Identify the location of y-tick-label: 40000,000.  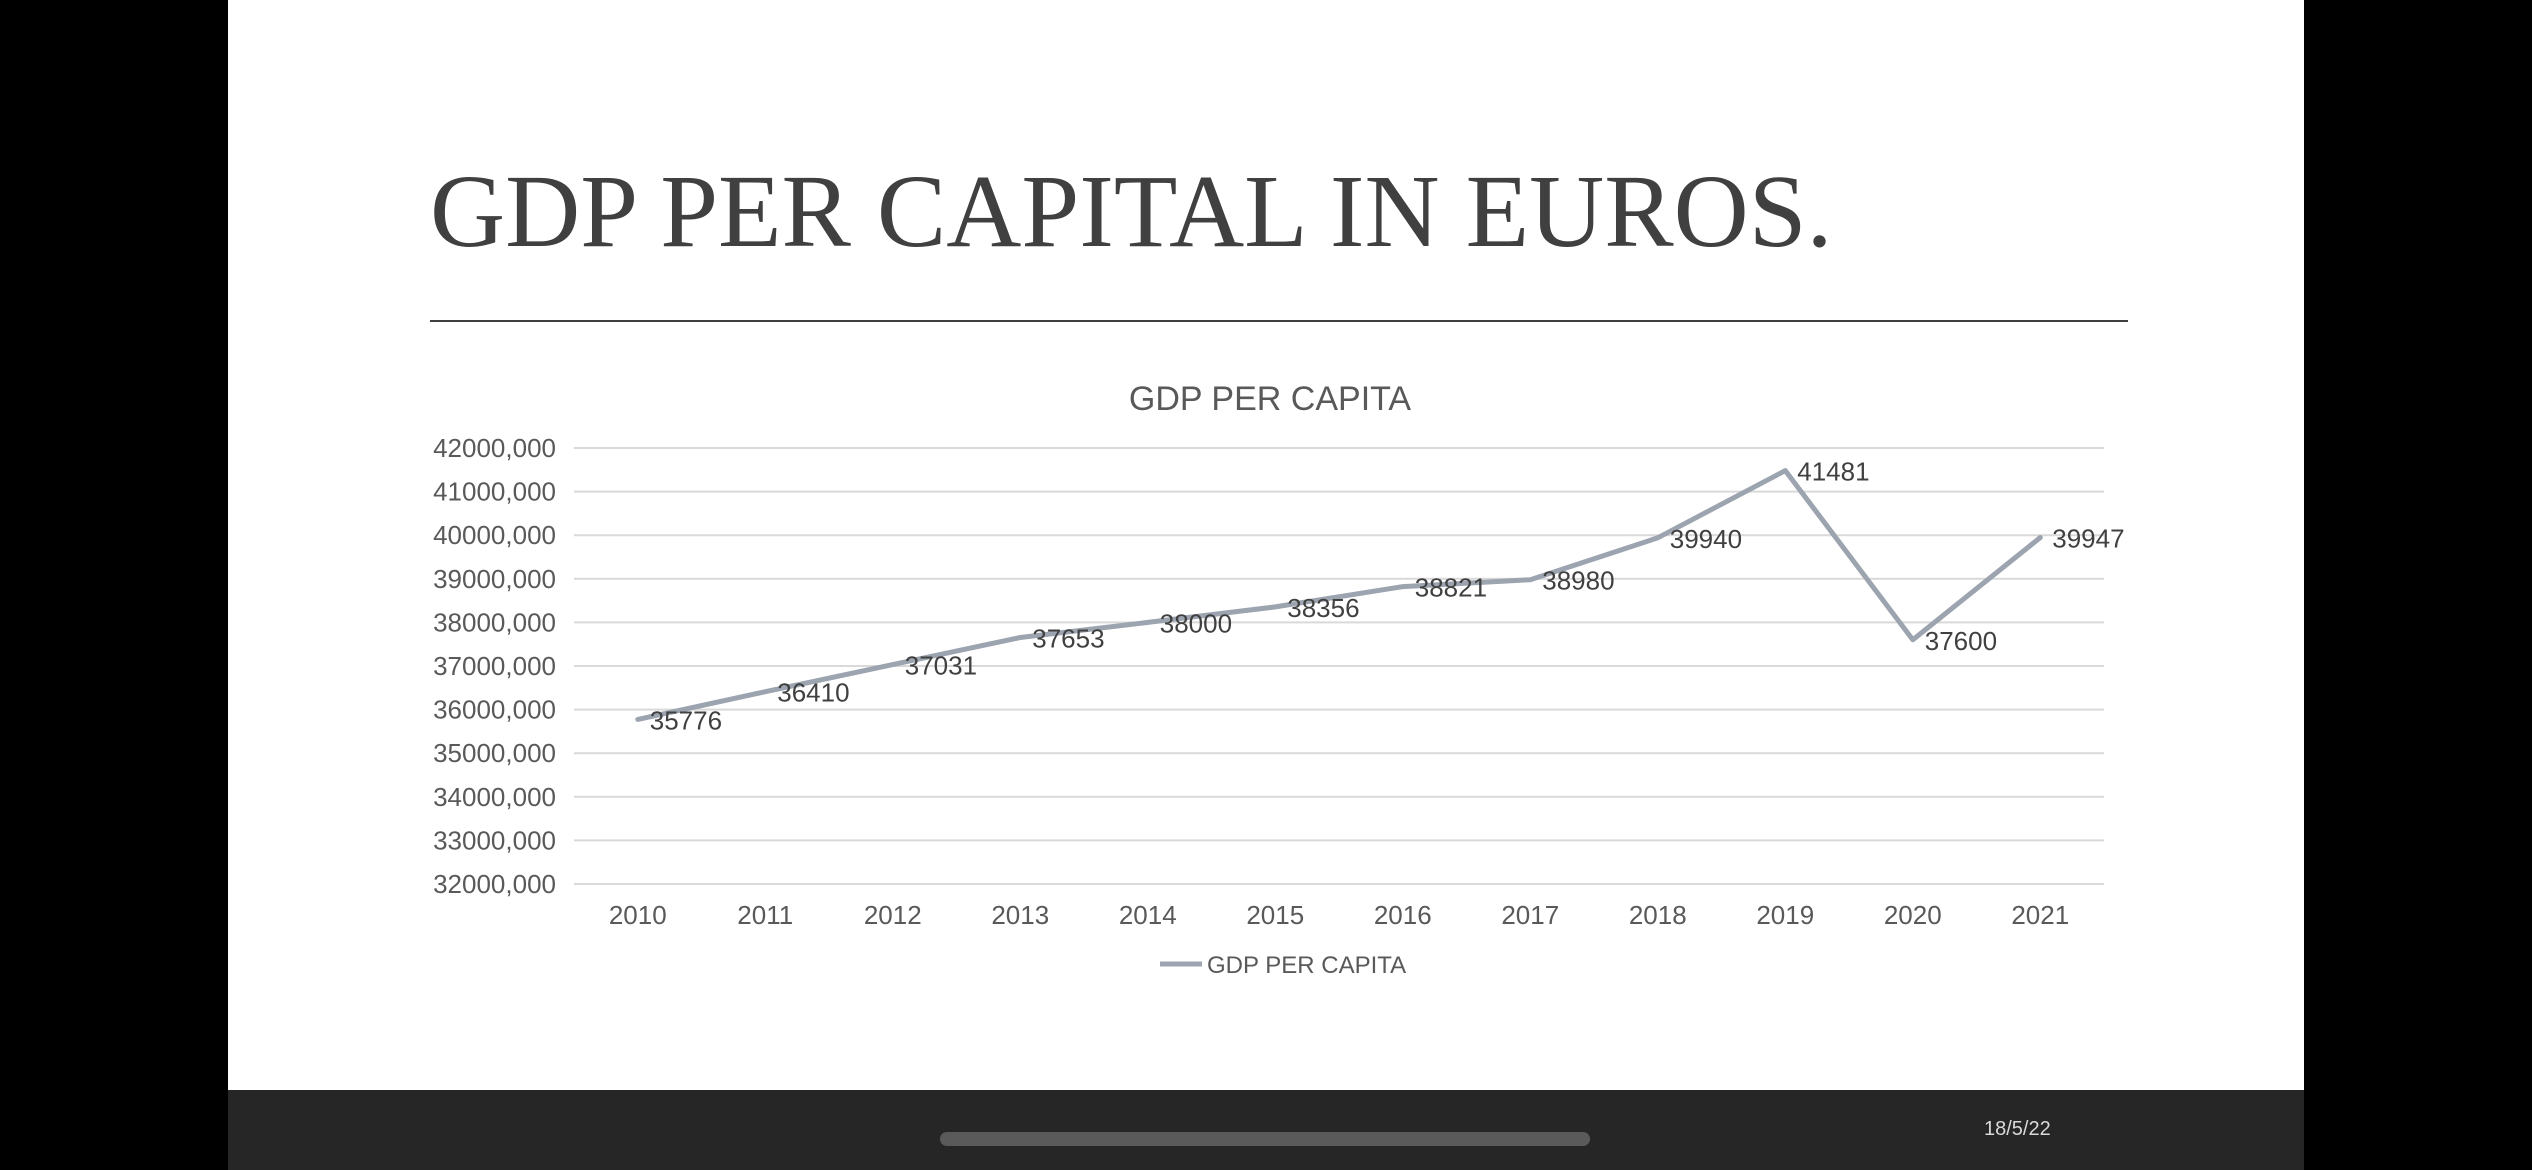
(494, 535).